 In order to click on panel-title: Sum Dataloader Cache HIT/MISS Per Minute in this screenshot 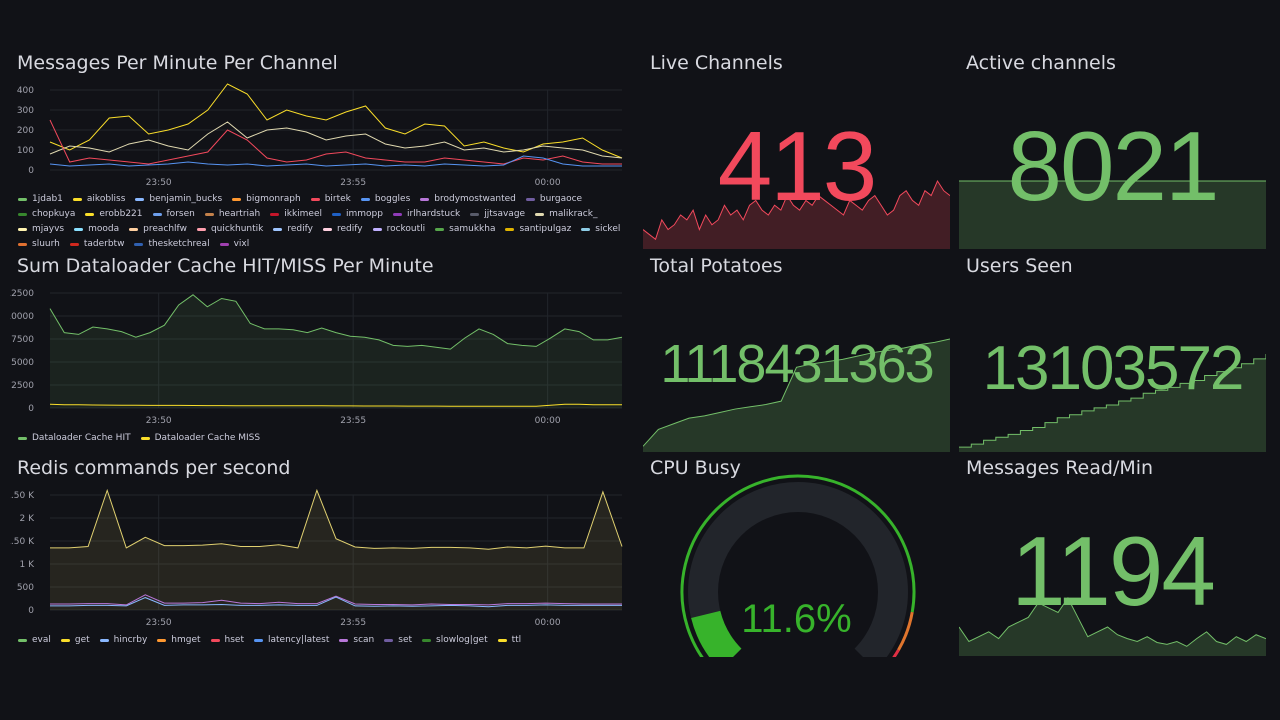, I will do `click(225, 266)`.